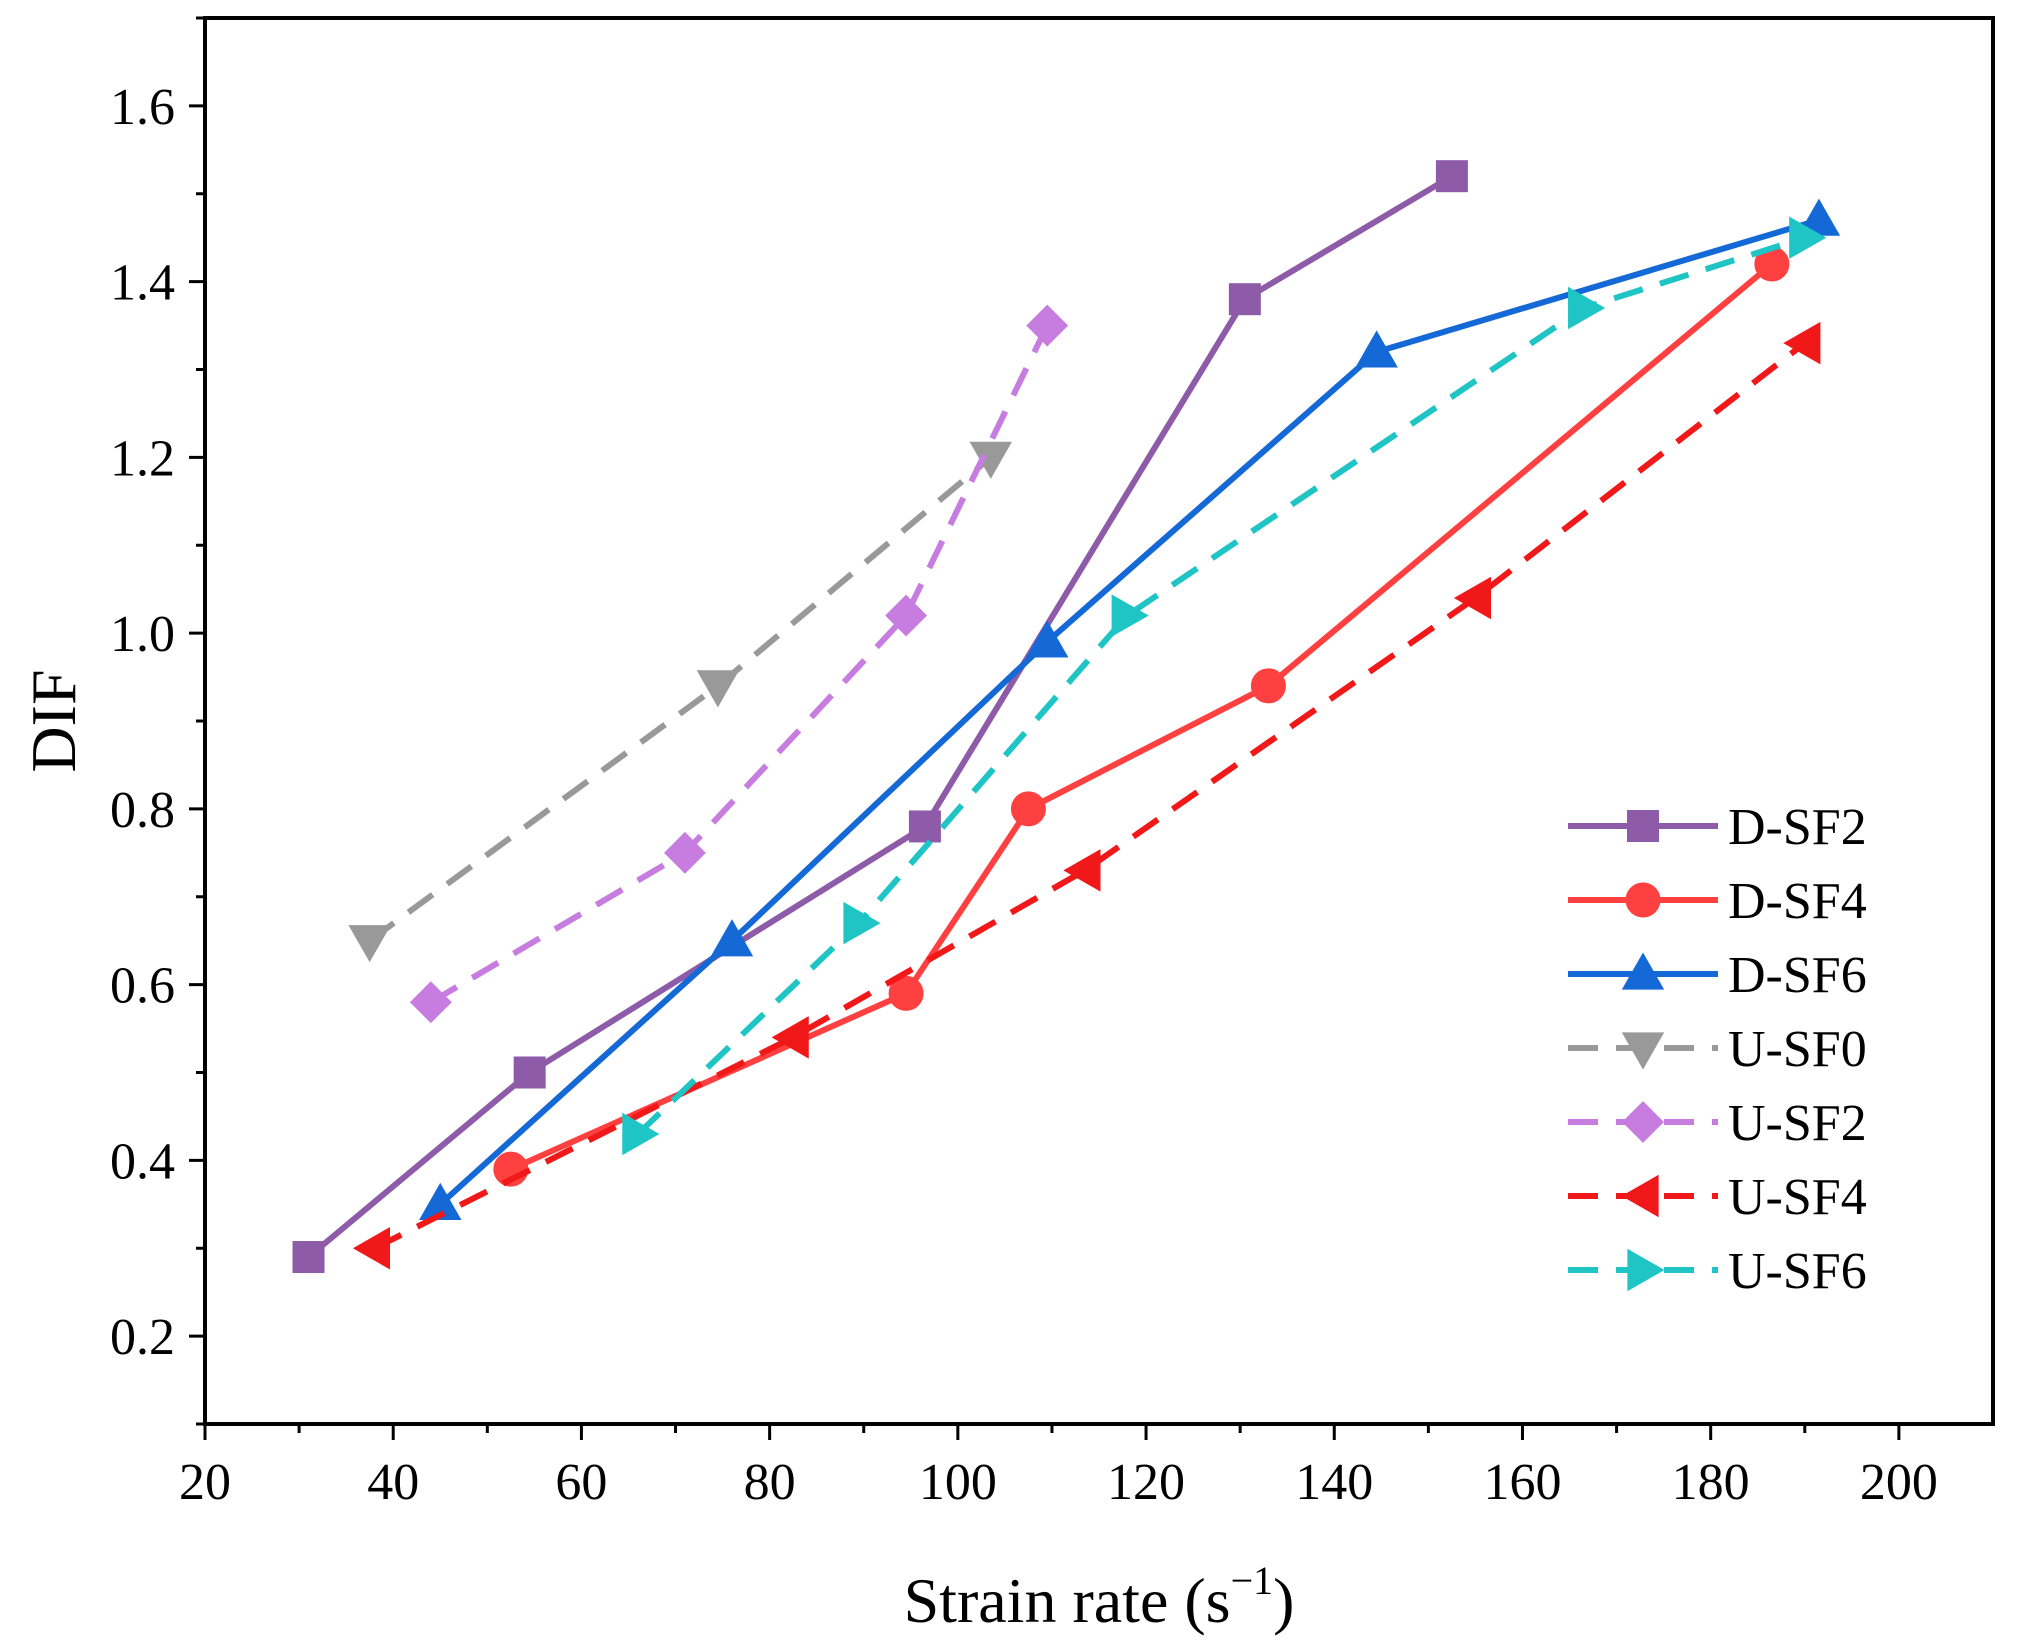 The image size is (2019, 1649). What do you see at coordinates (142, 458) in the screenshot?
I see `y-tick-label: 1.2` at bounding box center [142, 458].